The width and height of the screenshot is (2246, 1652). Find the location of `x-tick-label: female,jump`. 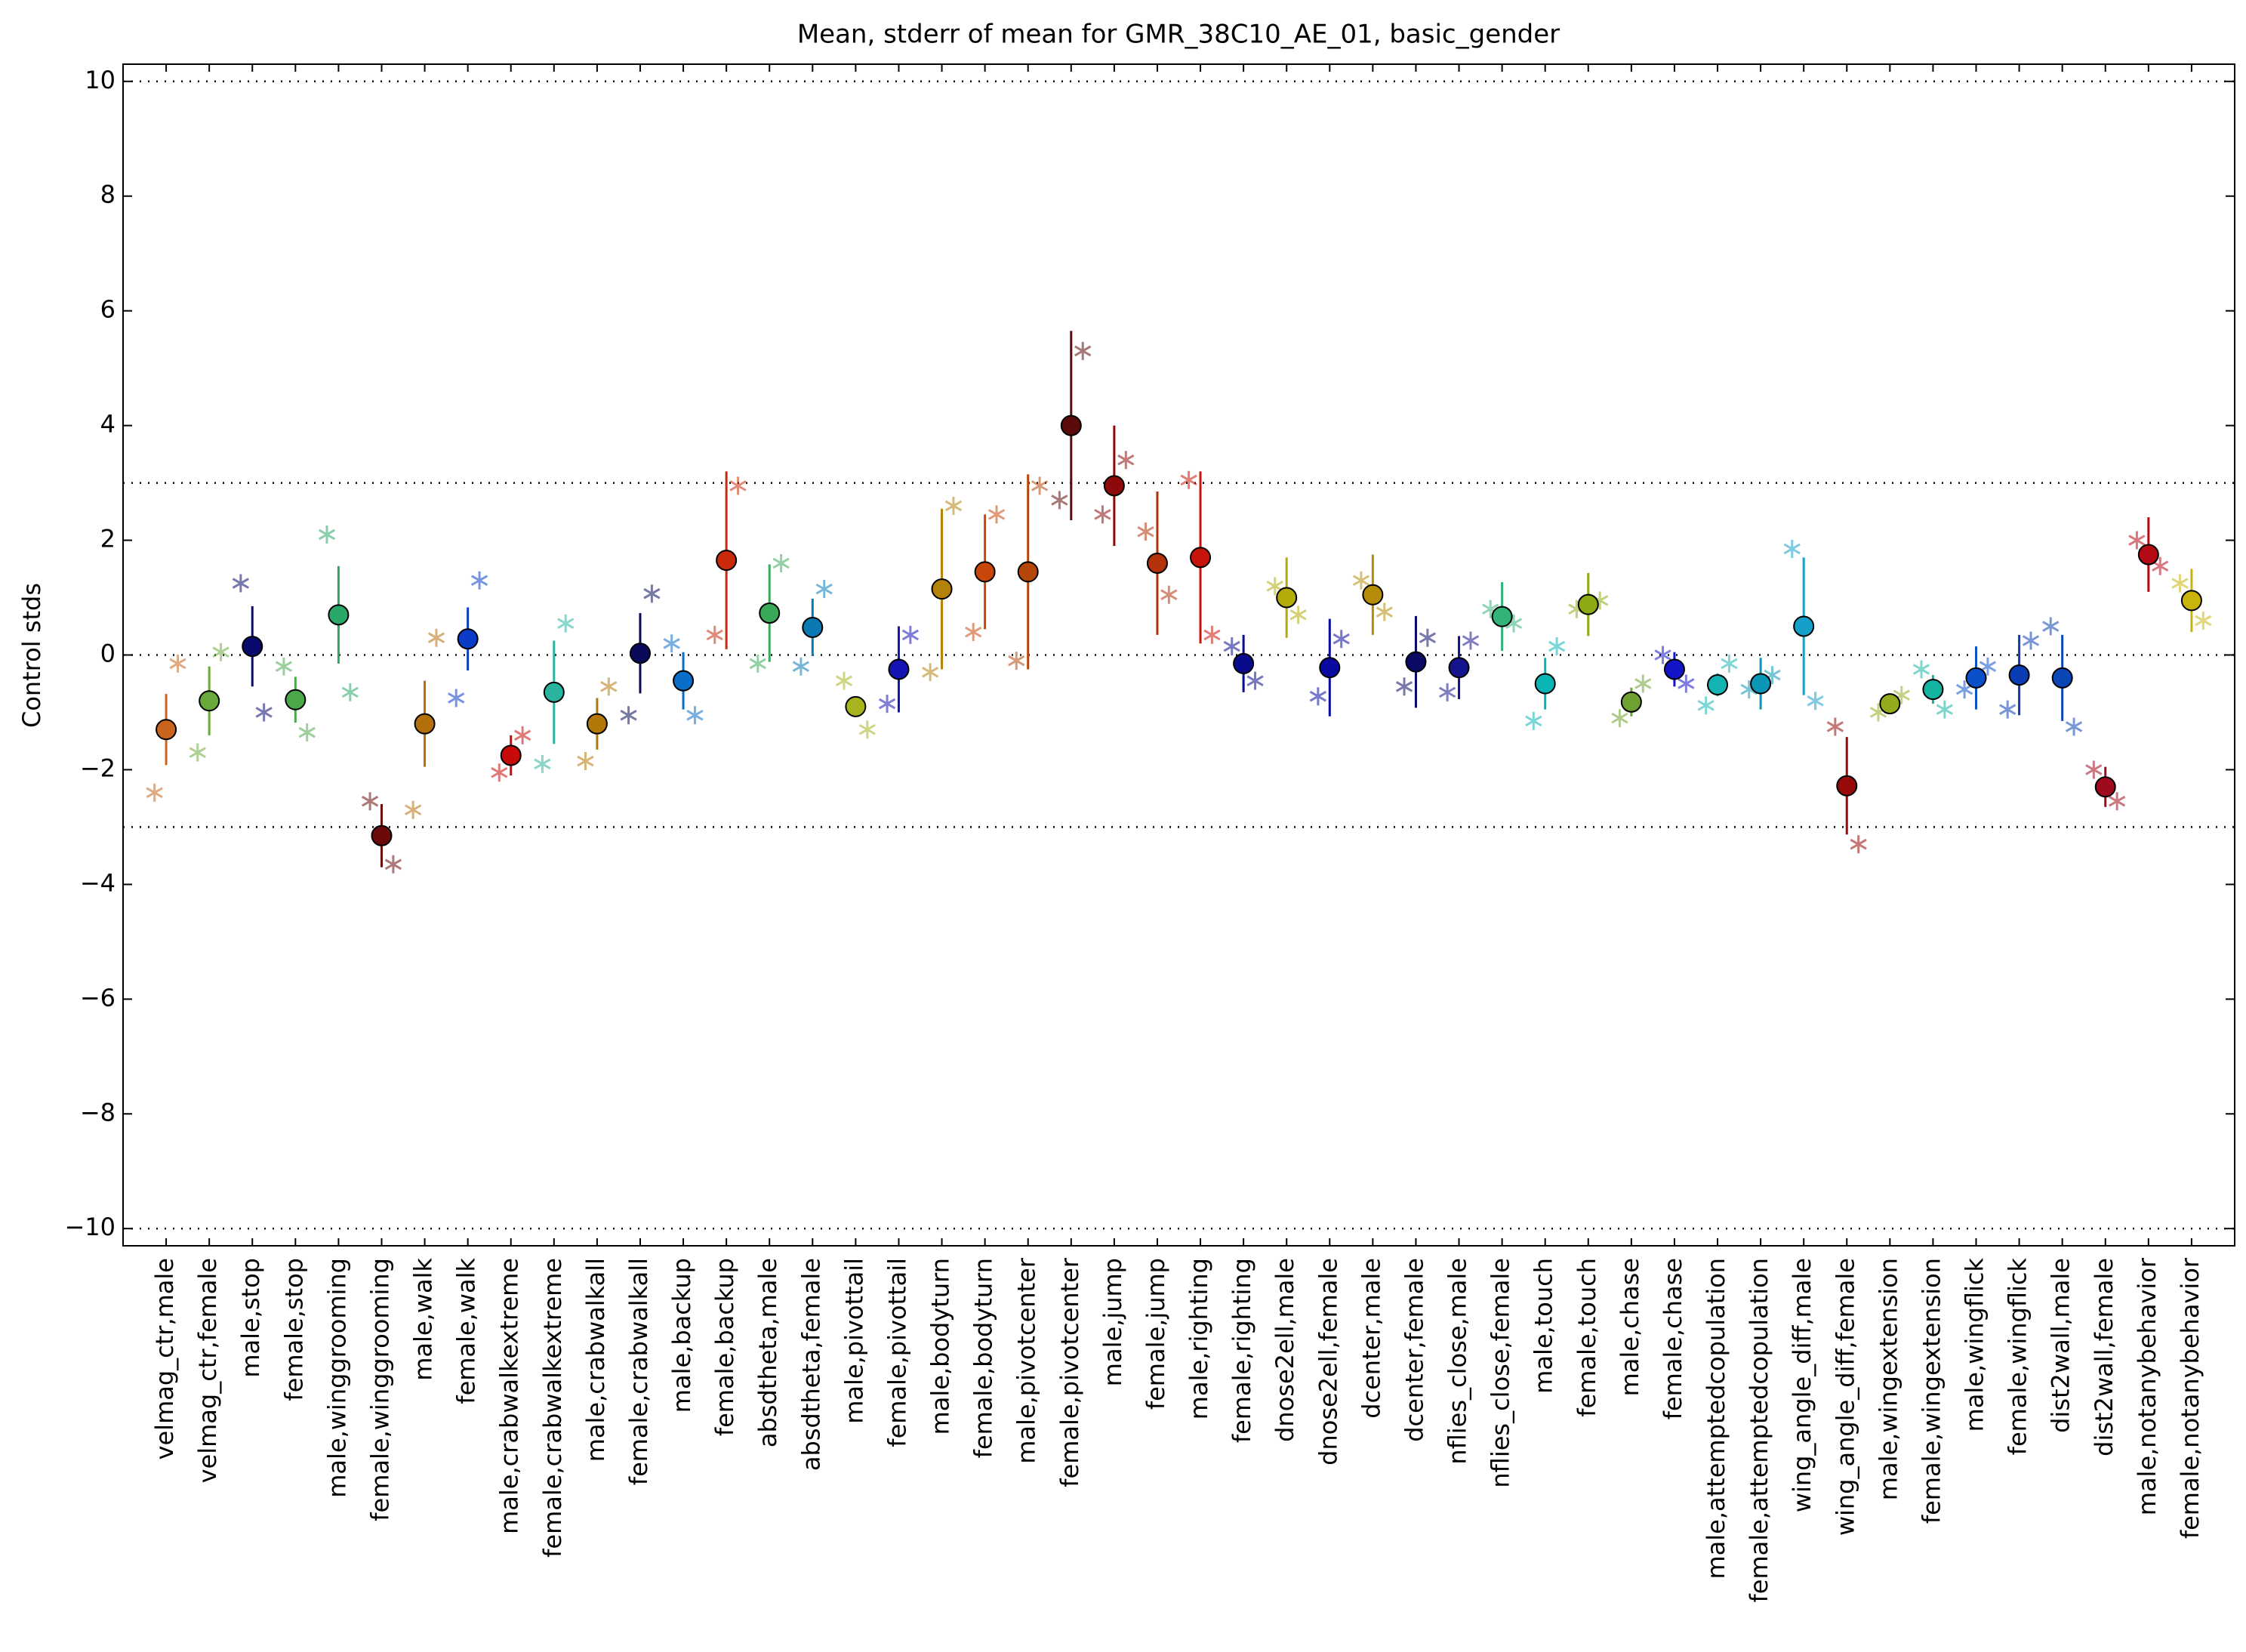

x-tick-label: female,jump is located at coordinates (1156, 1334).